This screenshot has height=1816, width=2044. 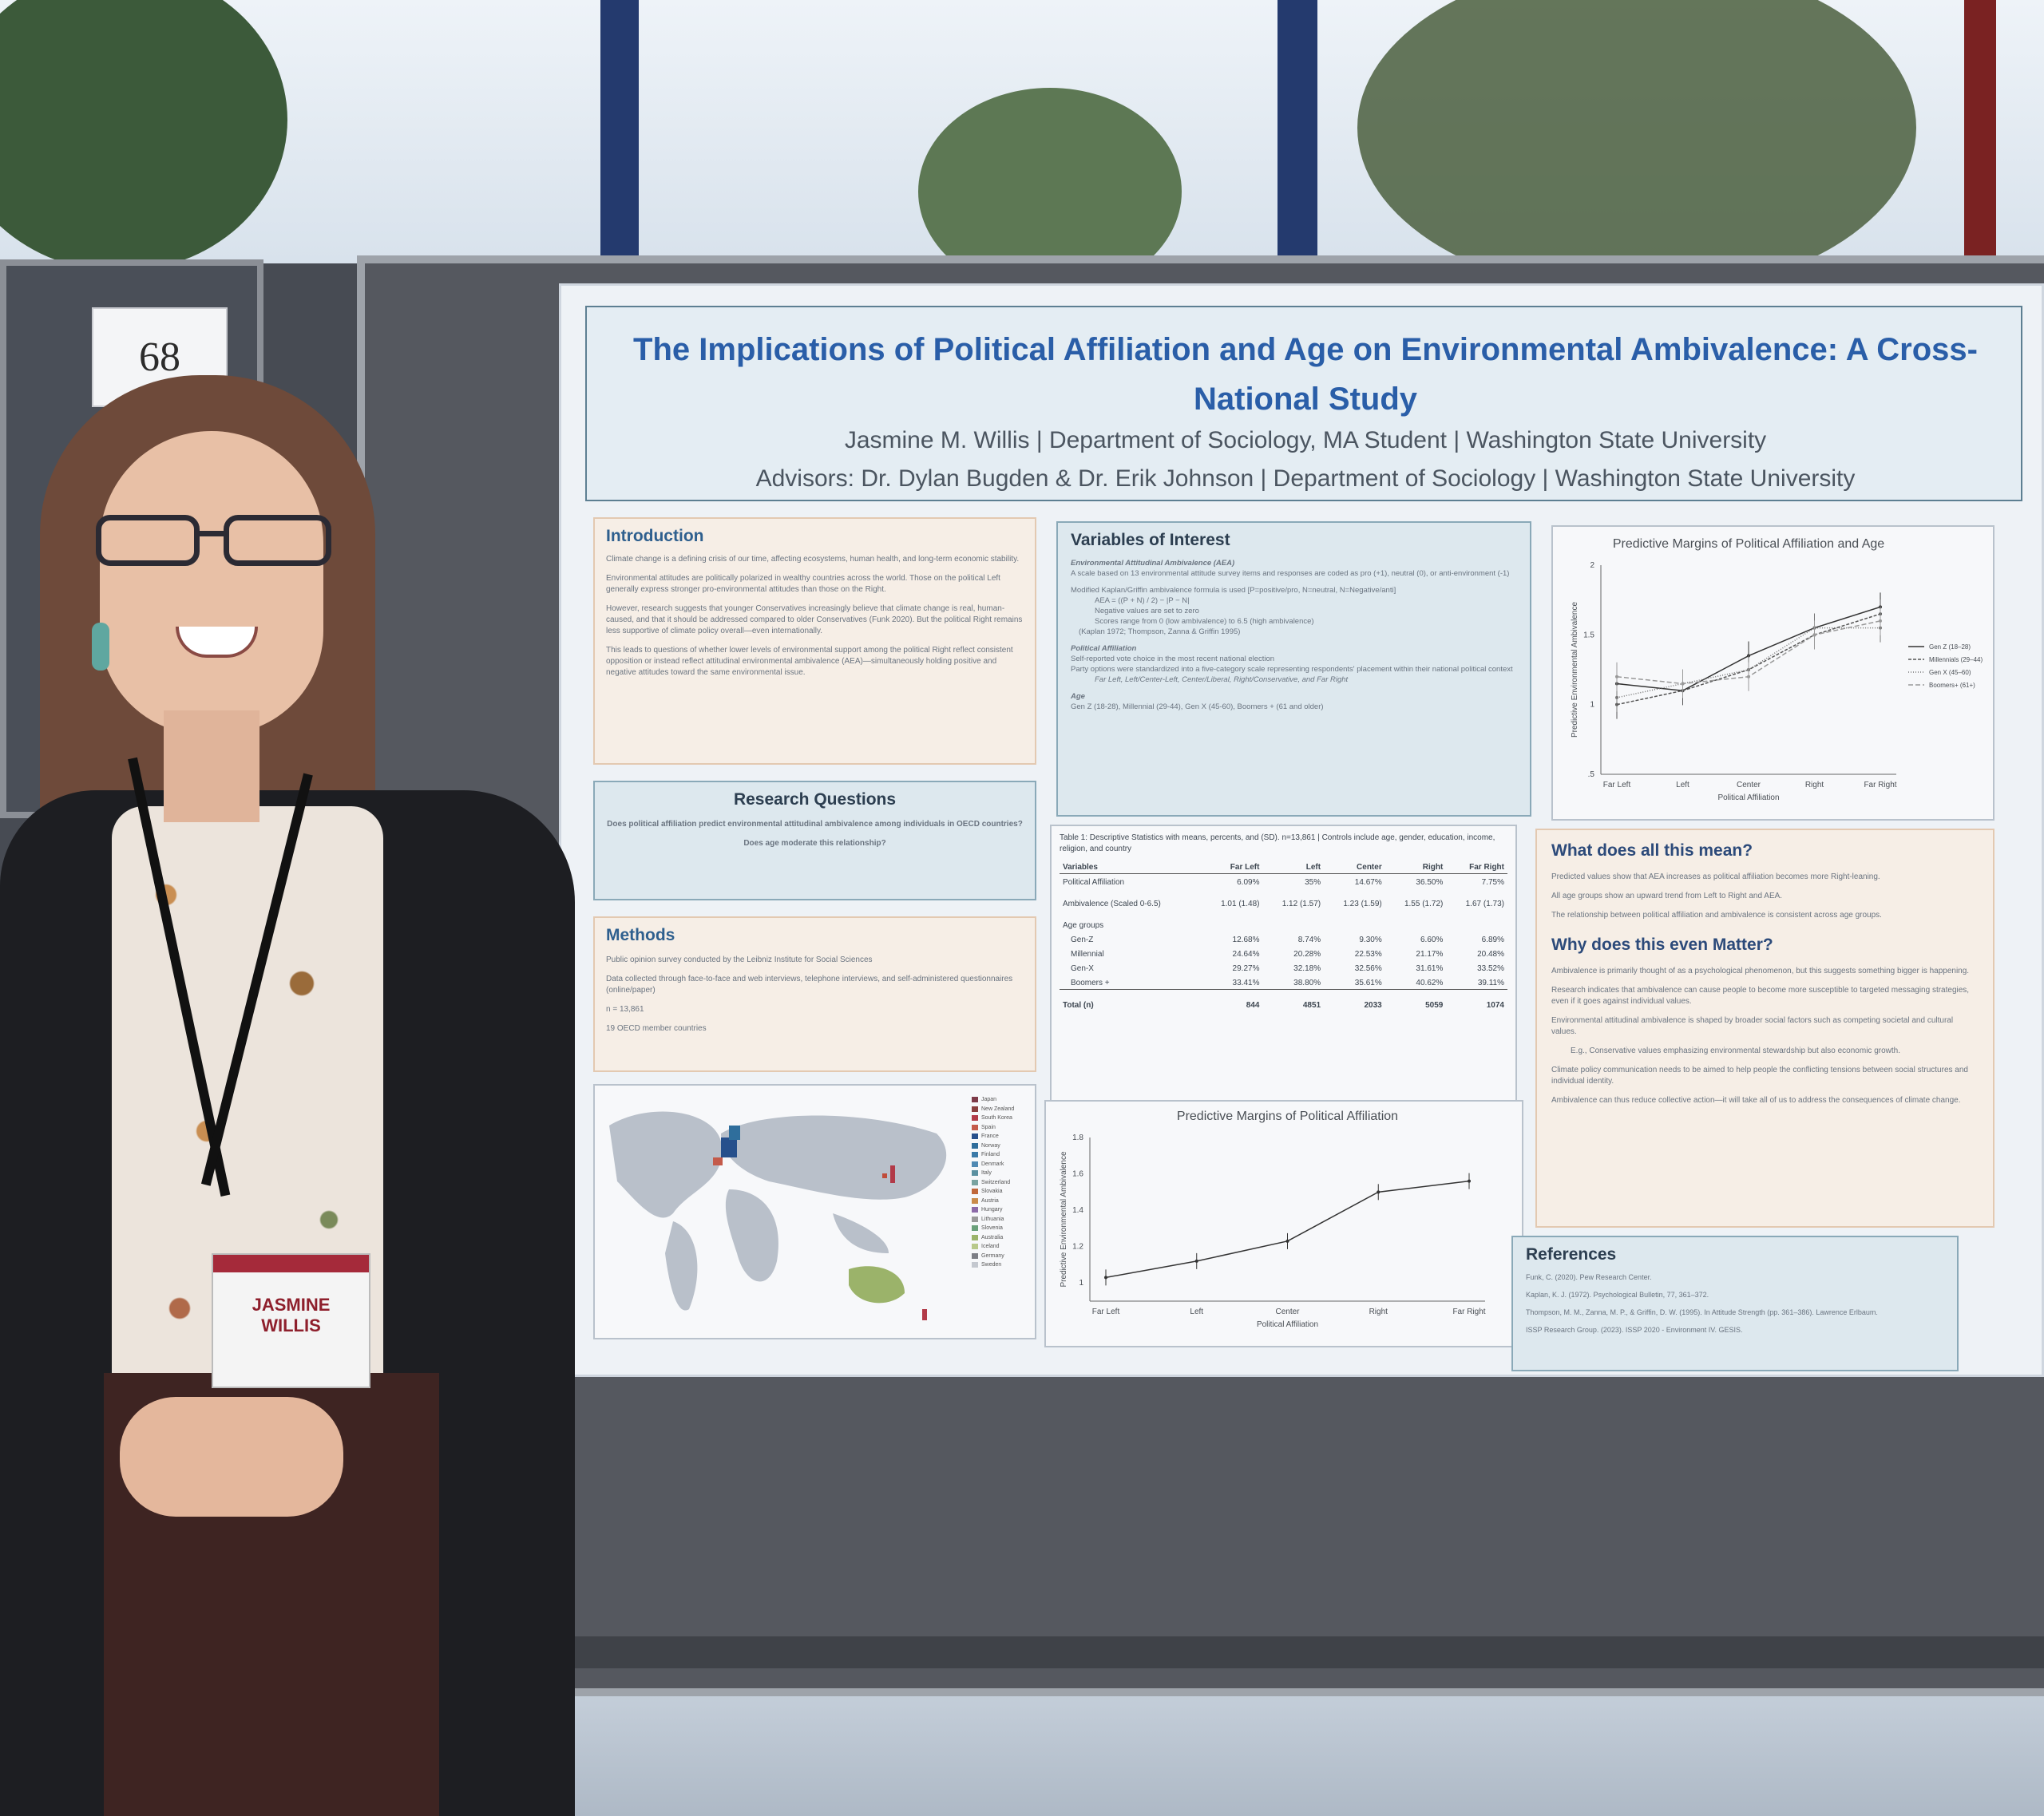 I want to click on legend-entry: Italy, so click(x=993, y=1174).